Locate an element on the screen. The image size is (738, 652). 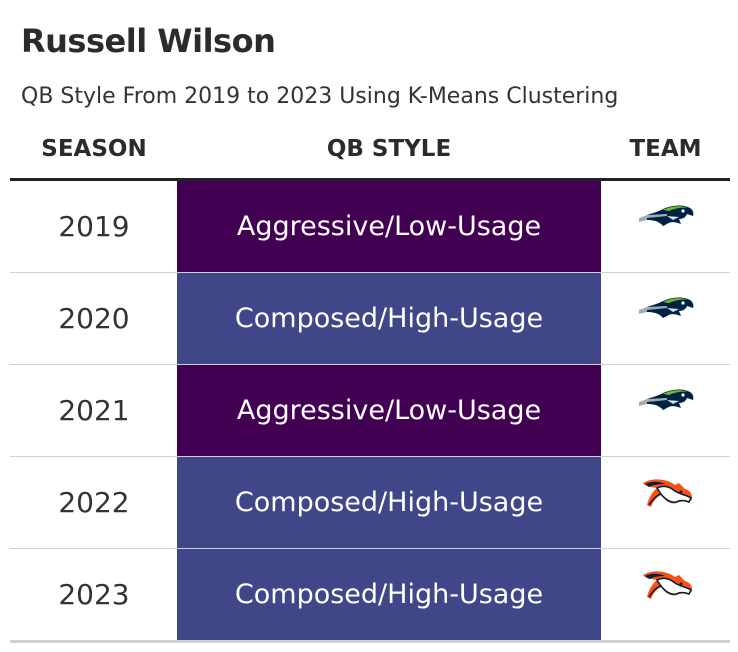
table-row: 2022 Composed/High-Usage is located at coordinates (370, 503).